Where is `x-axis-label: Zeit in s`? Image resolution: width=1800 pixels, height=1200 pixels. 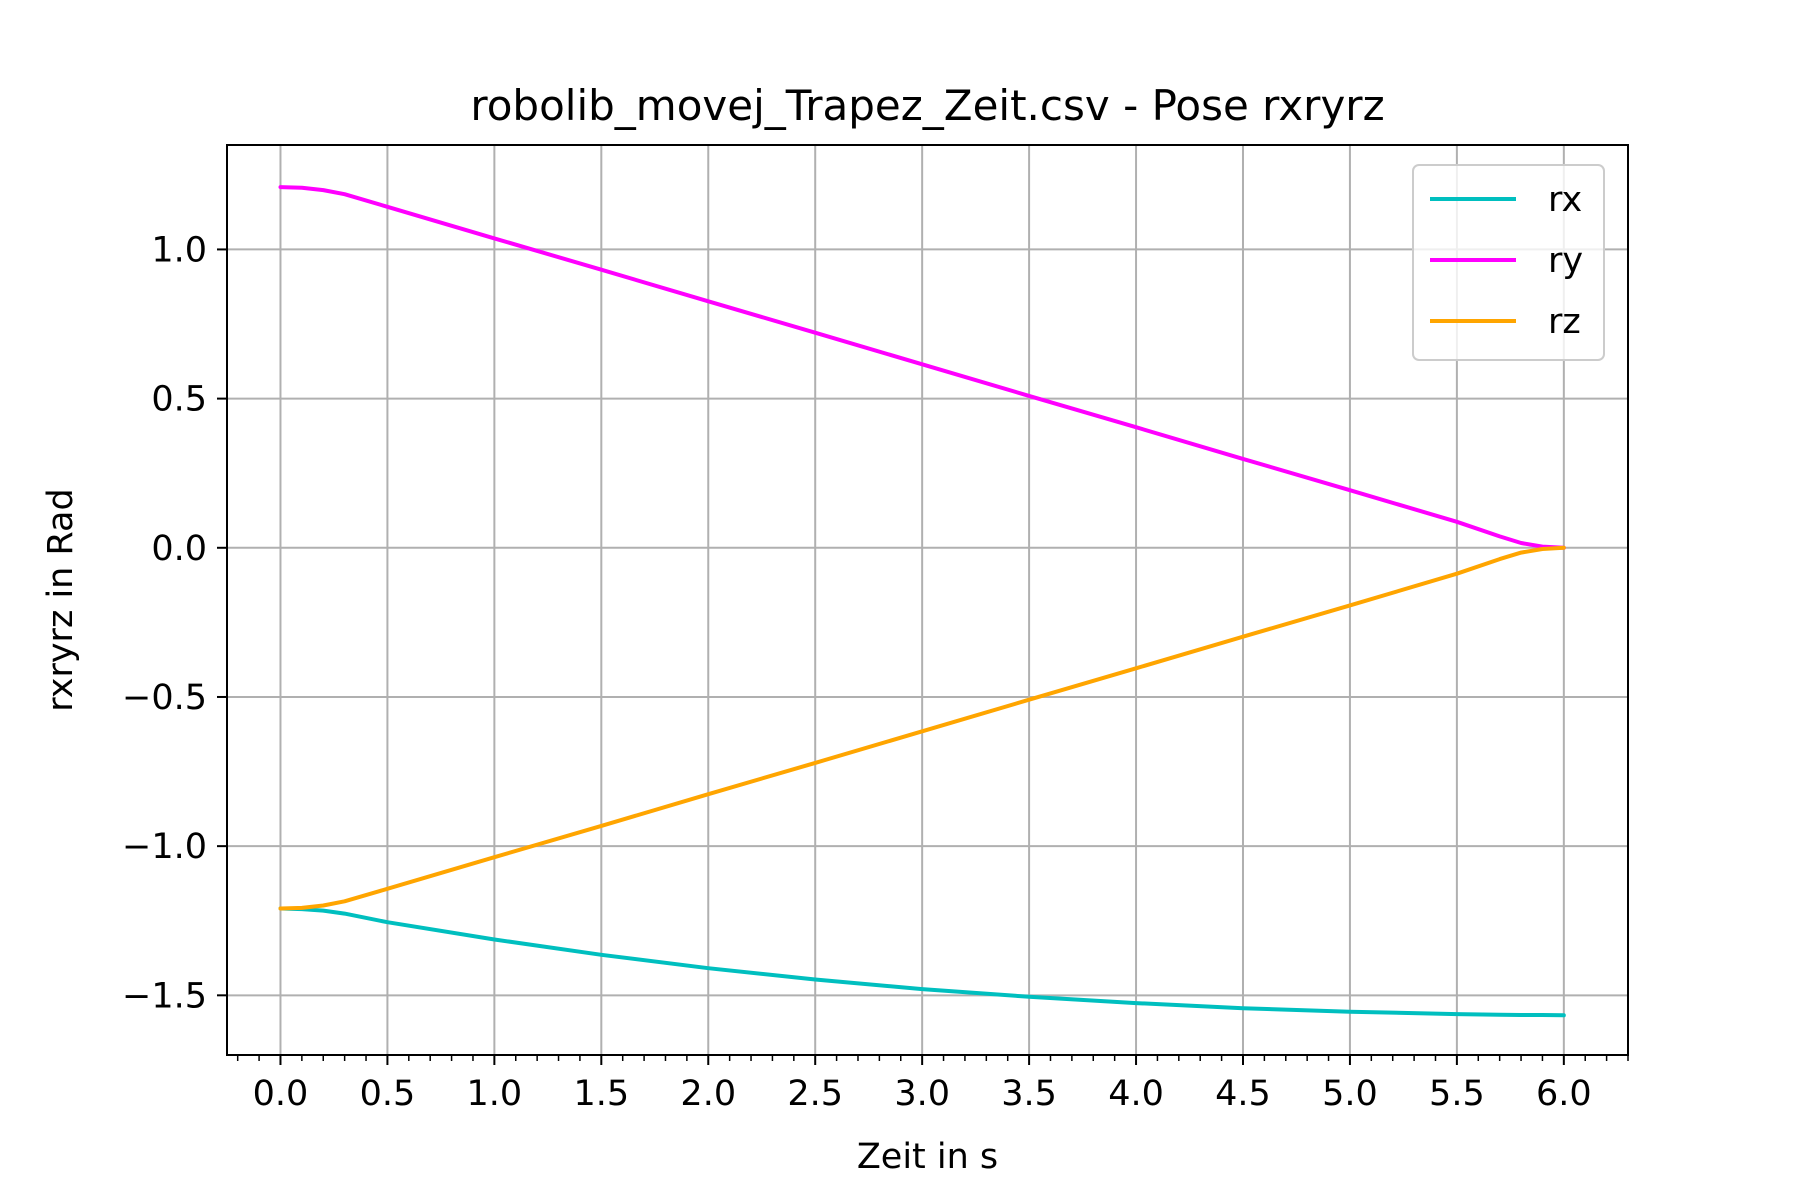 x-axis-label: Zeit in s is located at coordinates (927, 1157).